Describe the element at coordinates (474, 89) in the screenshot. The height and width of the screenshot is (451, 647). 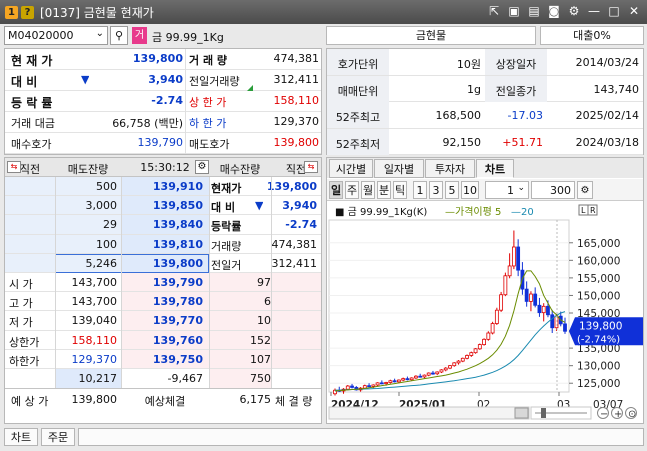
I see `info-value: 1g` at that location.